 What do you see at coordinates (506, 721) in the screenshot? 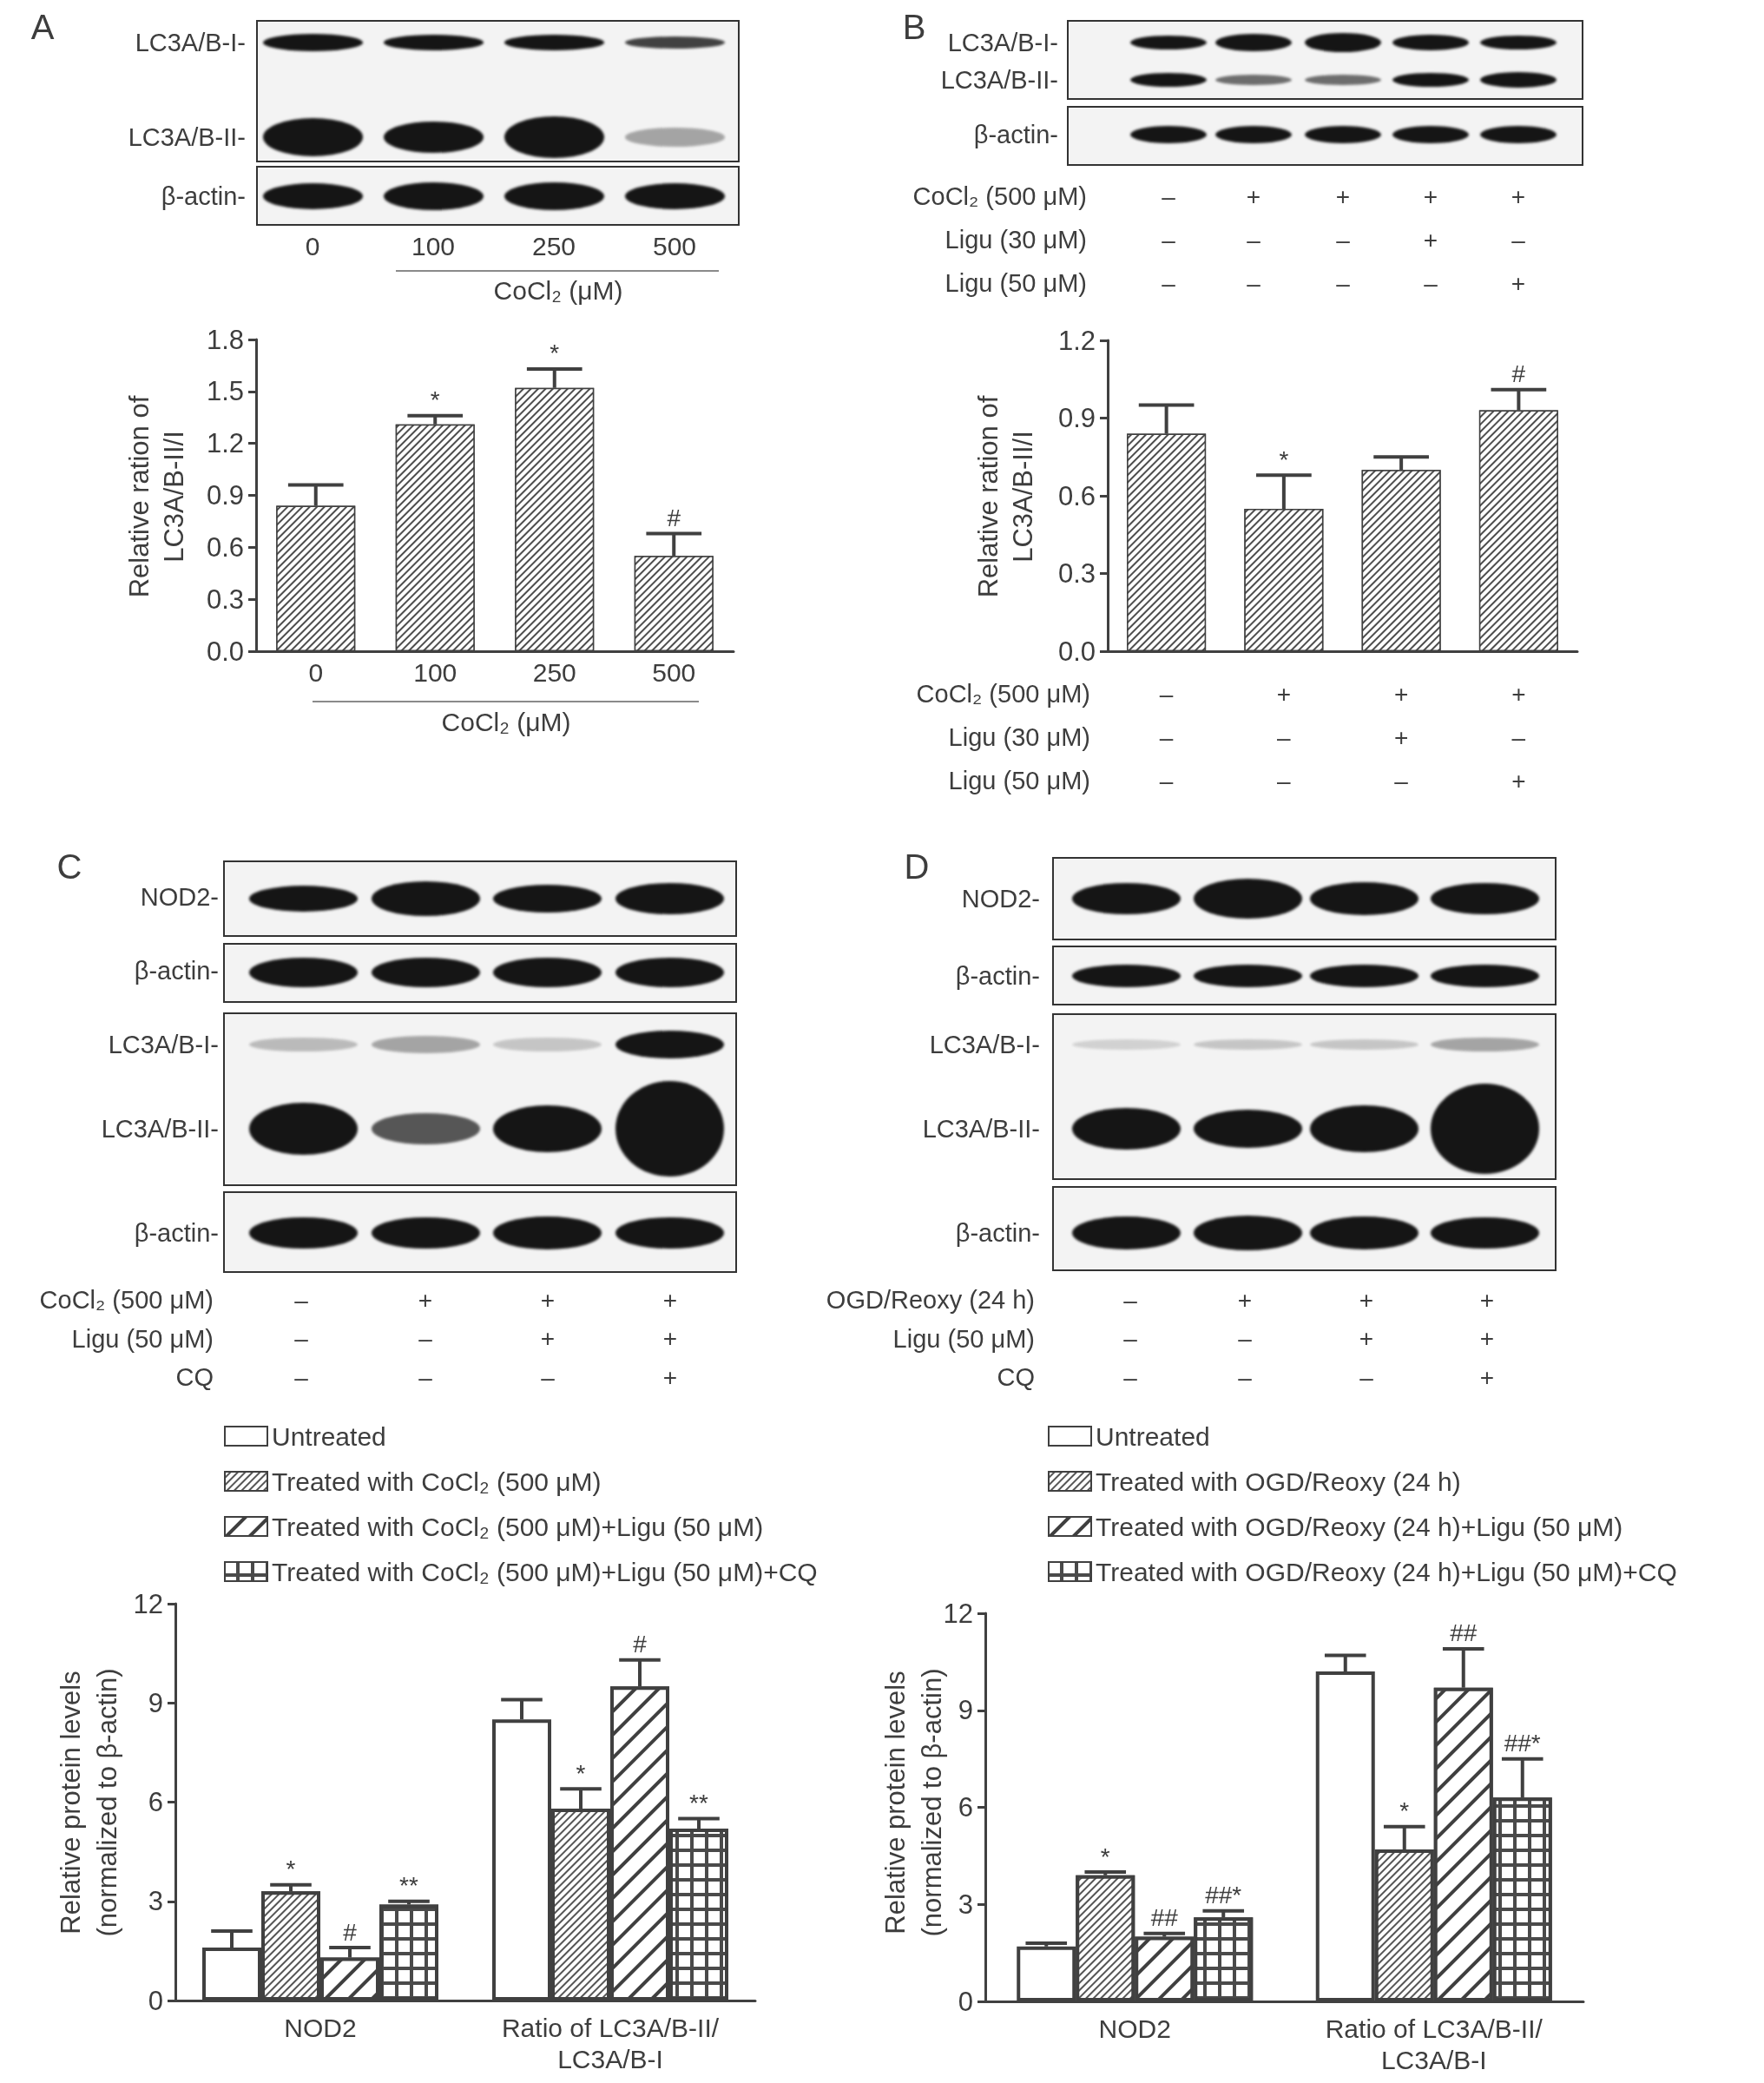
I see `x-axis-title: CoCl₂ (μM)` at bounding box center [506, 721].